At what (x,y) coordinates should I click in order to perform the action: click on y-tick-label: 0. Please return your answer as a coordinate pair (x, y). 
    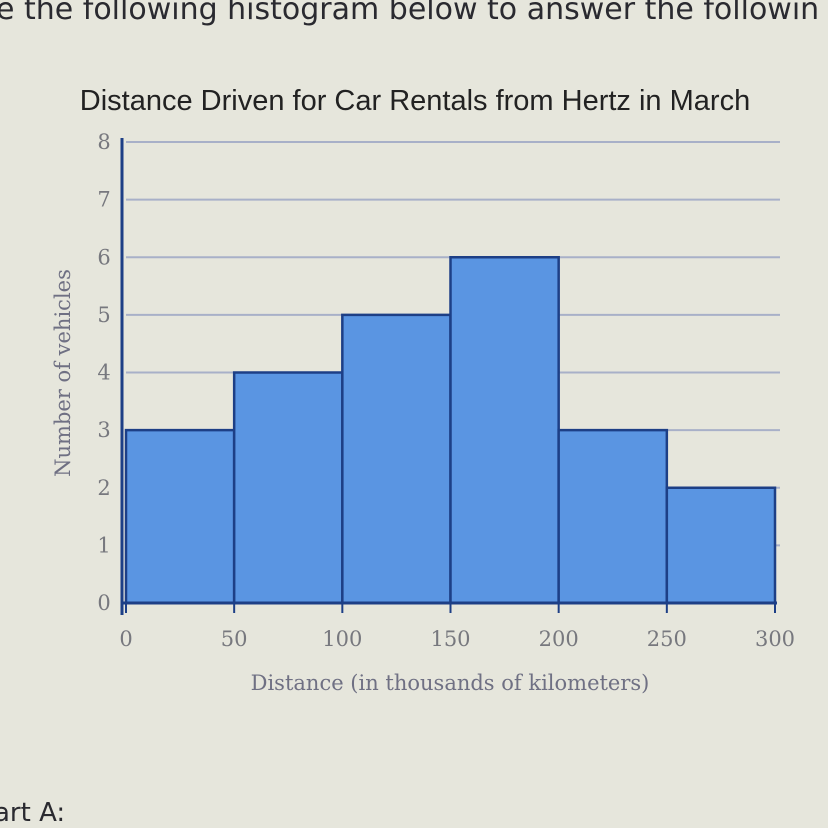
    Looking at the image, I should click on (103, 603).